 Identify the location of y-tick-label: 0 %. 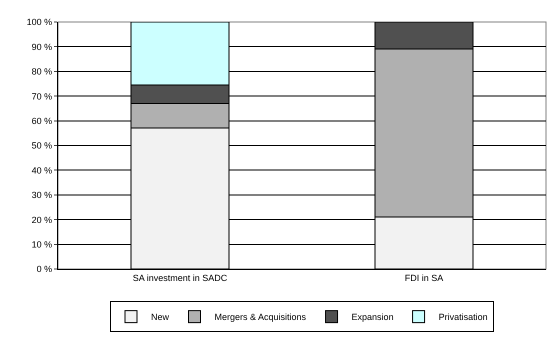
(44, 269).